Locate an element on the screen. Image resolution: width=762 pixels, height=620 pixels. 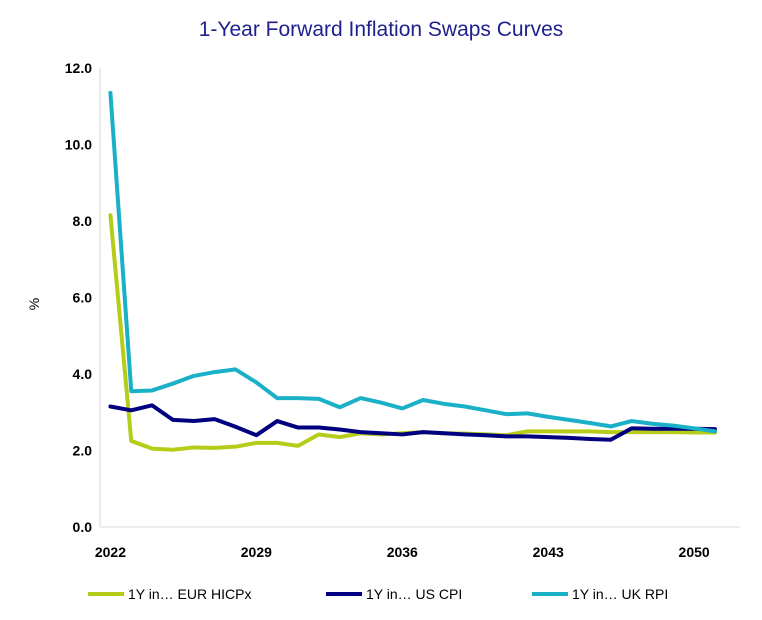
legend-swatch-uk-rpi is located at coordinates (550, 594).